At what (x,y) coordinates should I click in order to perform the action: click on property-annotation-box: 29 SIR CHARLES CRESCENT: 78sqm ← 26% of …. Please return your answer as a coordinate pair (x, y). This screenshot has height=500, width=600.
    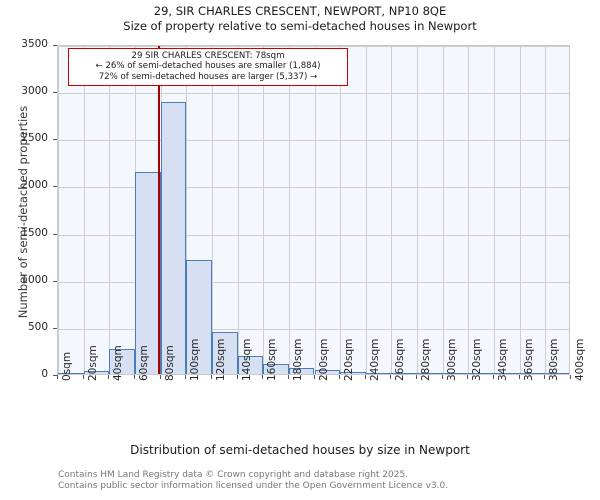
    Looking at the image, I should click on (208, 67).